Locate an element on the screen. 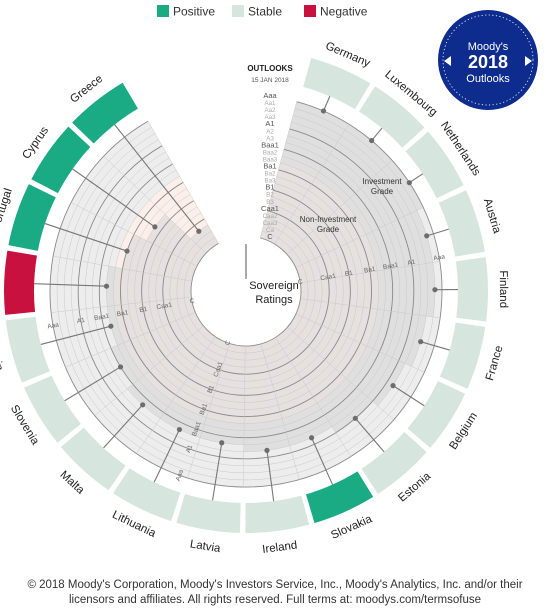  rating-wedge-finland is located at coordinates (367, 289).